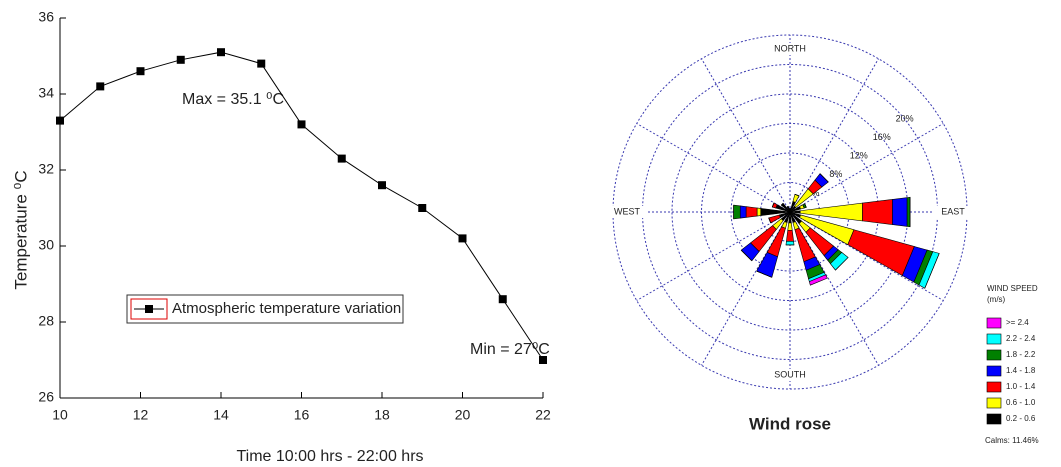 Image resolution: width=1061 pixels, height=467 pixels. I want to click on x-tick-label: 20, so click(463, 415).